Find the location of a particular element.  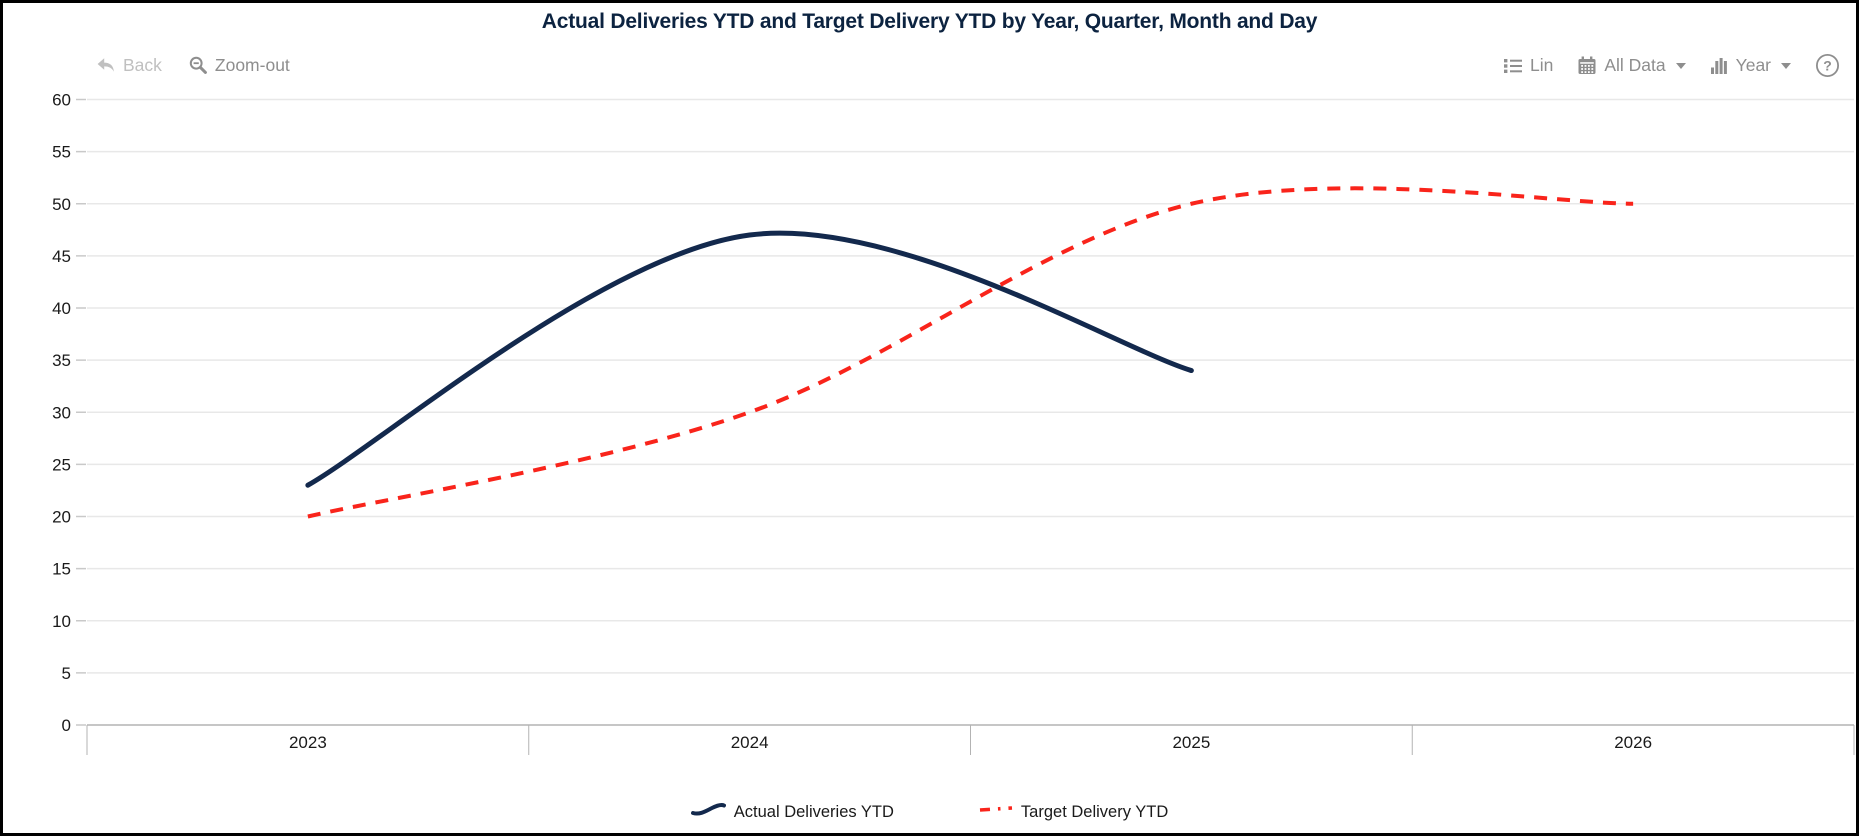

toolbar-right: Lin All Data is located at coordinates (1671, 65).